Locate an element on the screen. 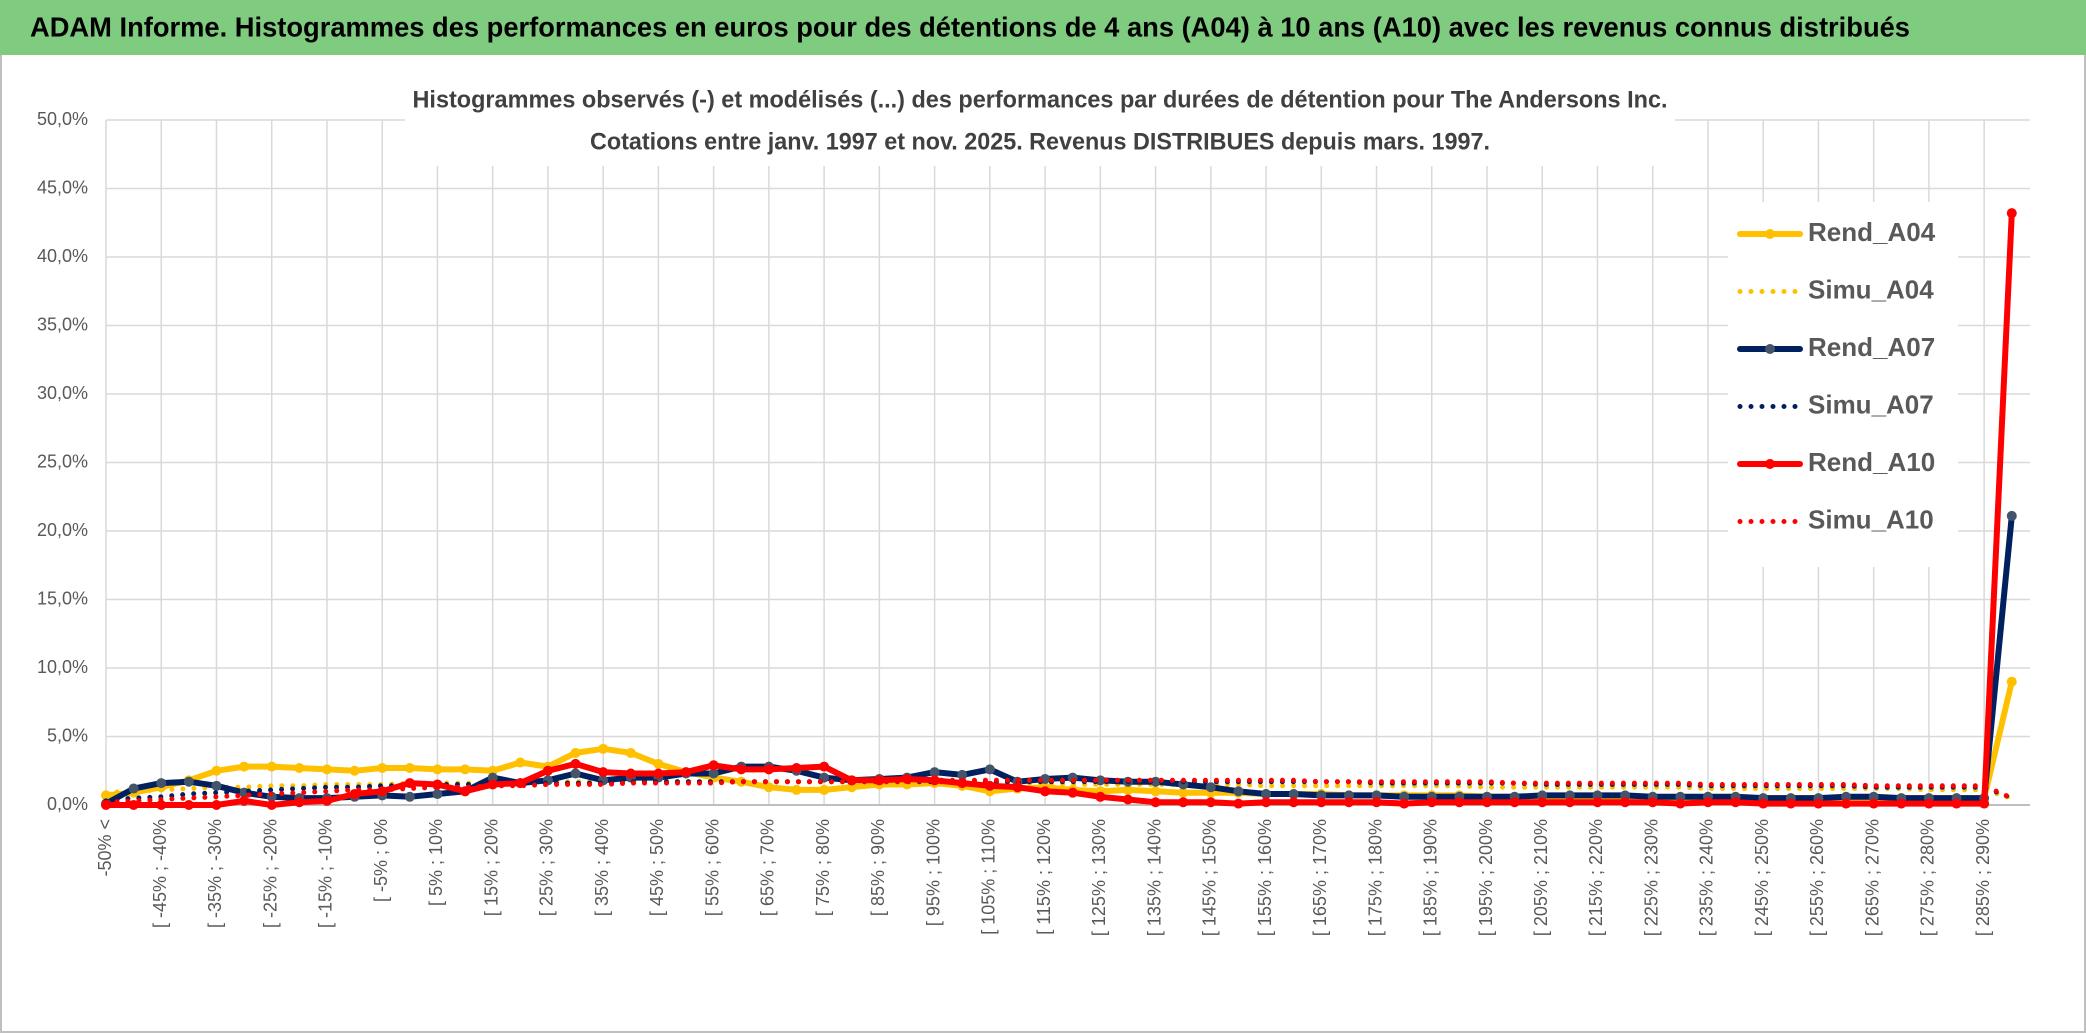  y-tick-label: 10,0% is located at coordinates (62, 667).